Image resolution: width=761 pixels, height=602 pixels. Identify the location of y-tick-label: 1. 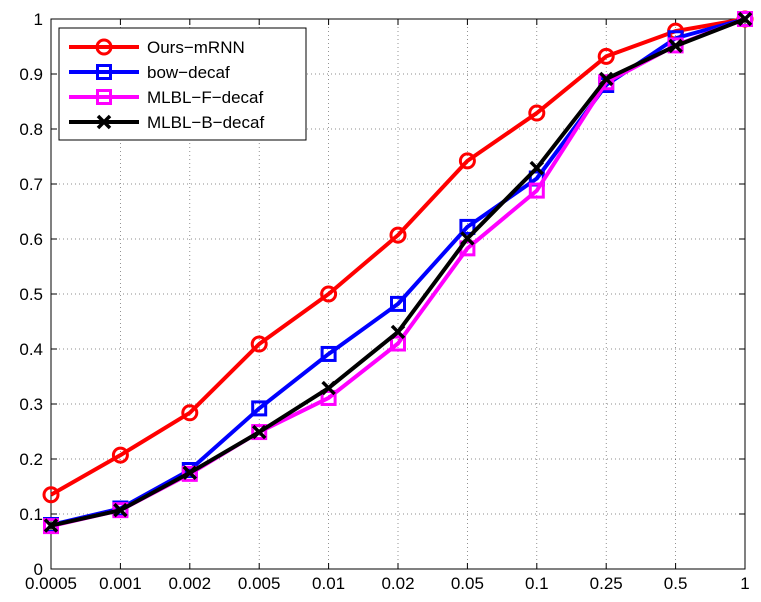
(38, 19).